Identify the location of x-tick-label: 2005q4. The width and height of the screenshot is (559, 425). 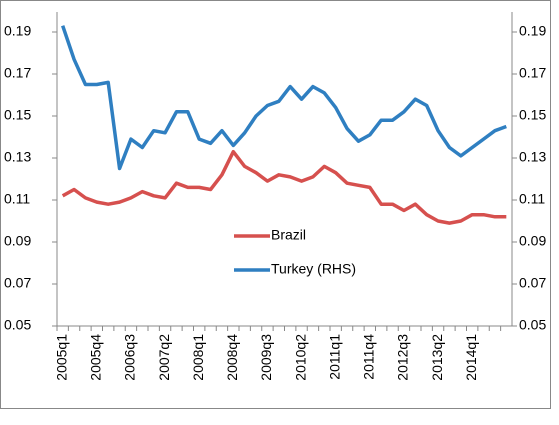
(96, 357).